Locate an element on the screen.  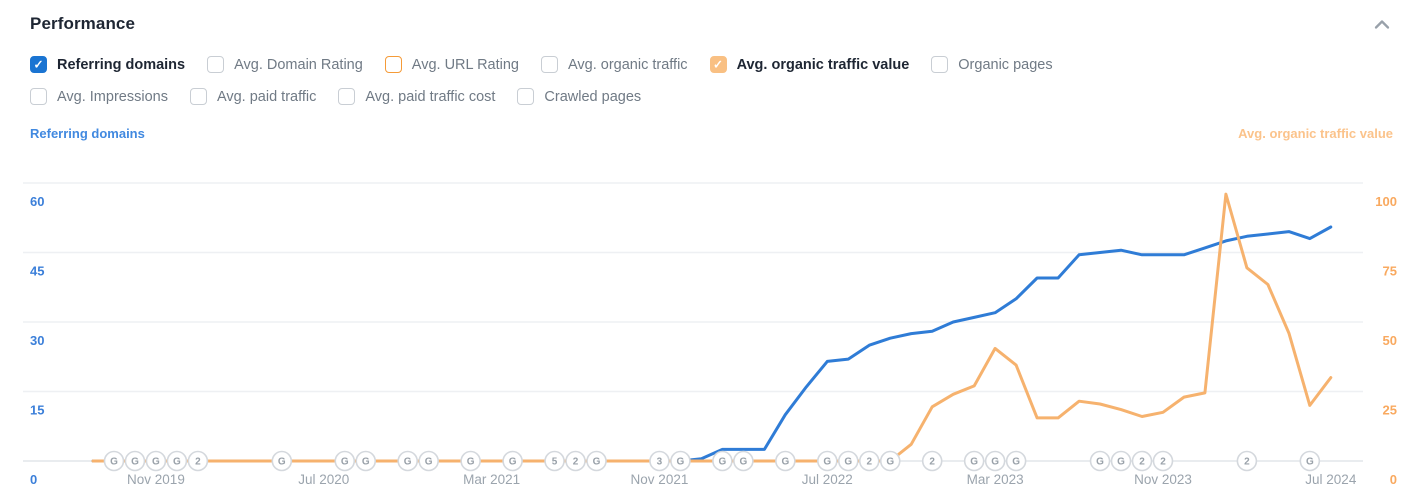
x-axis-tick-label: Nov 2023 is located at coordinates (1163, 479).